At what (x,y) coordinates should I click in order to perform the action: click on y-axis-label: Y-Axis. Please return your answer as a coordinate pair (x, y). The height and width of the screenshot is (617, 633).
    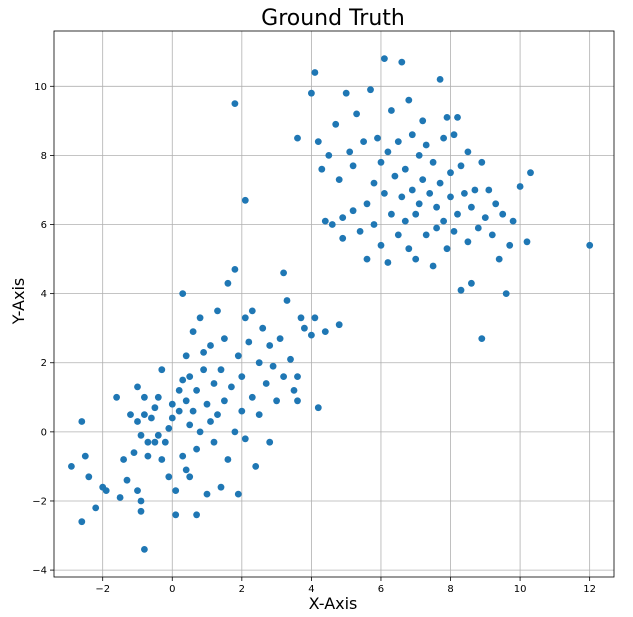
    Looking at the image, I should click on (18, 302).